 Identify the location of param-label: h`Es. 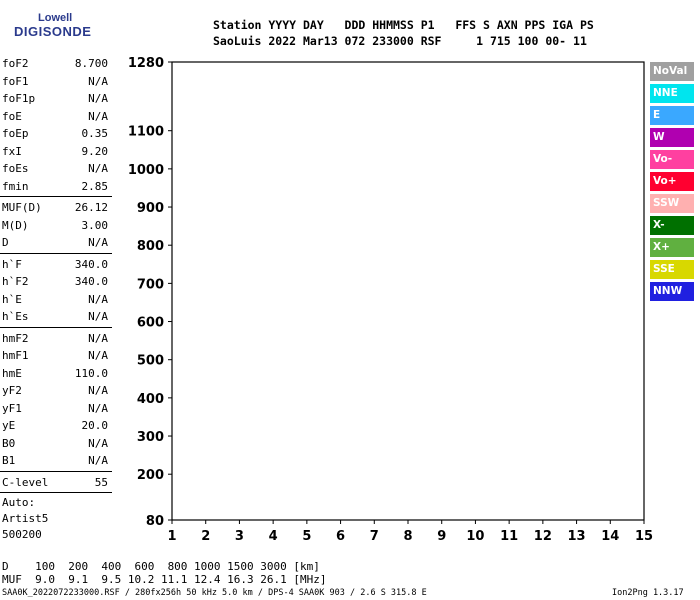
(15, 316).